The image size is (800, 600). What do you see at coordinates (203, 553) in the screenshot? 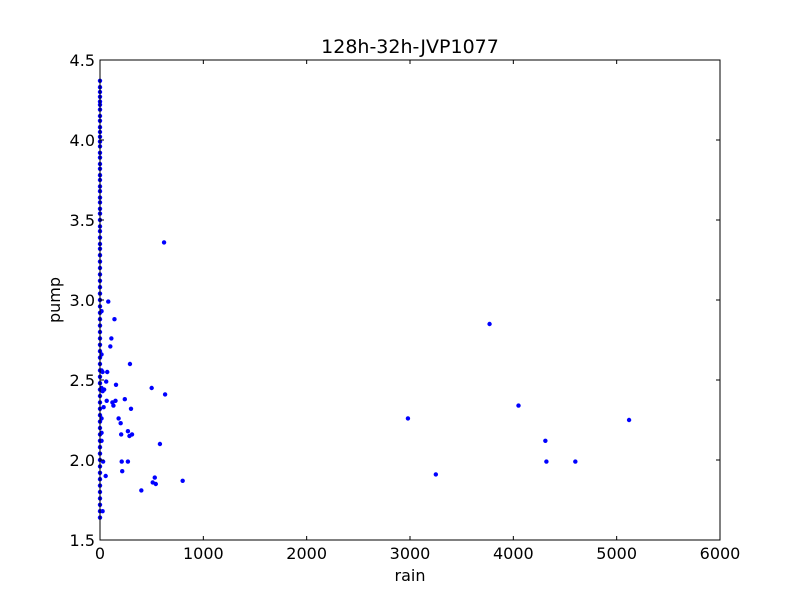
I see `x-tick-label: 1000` at bounding box center [203, 553].